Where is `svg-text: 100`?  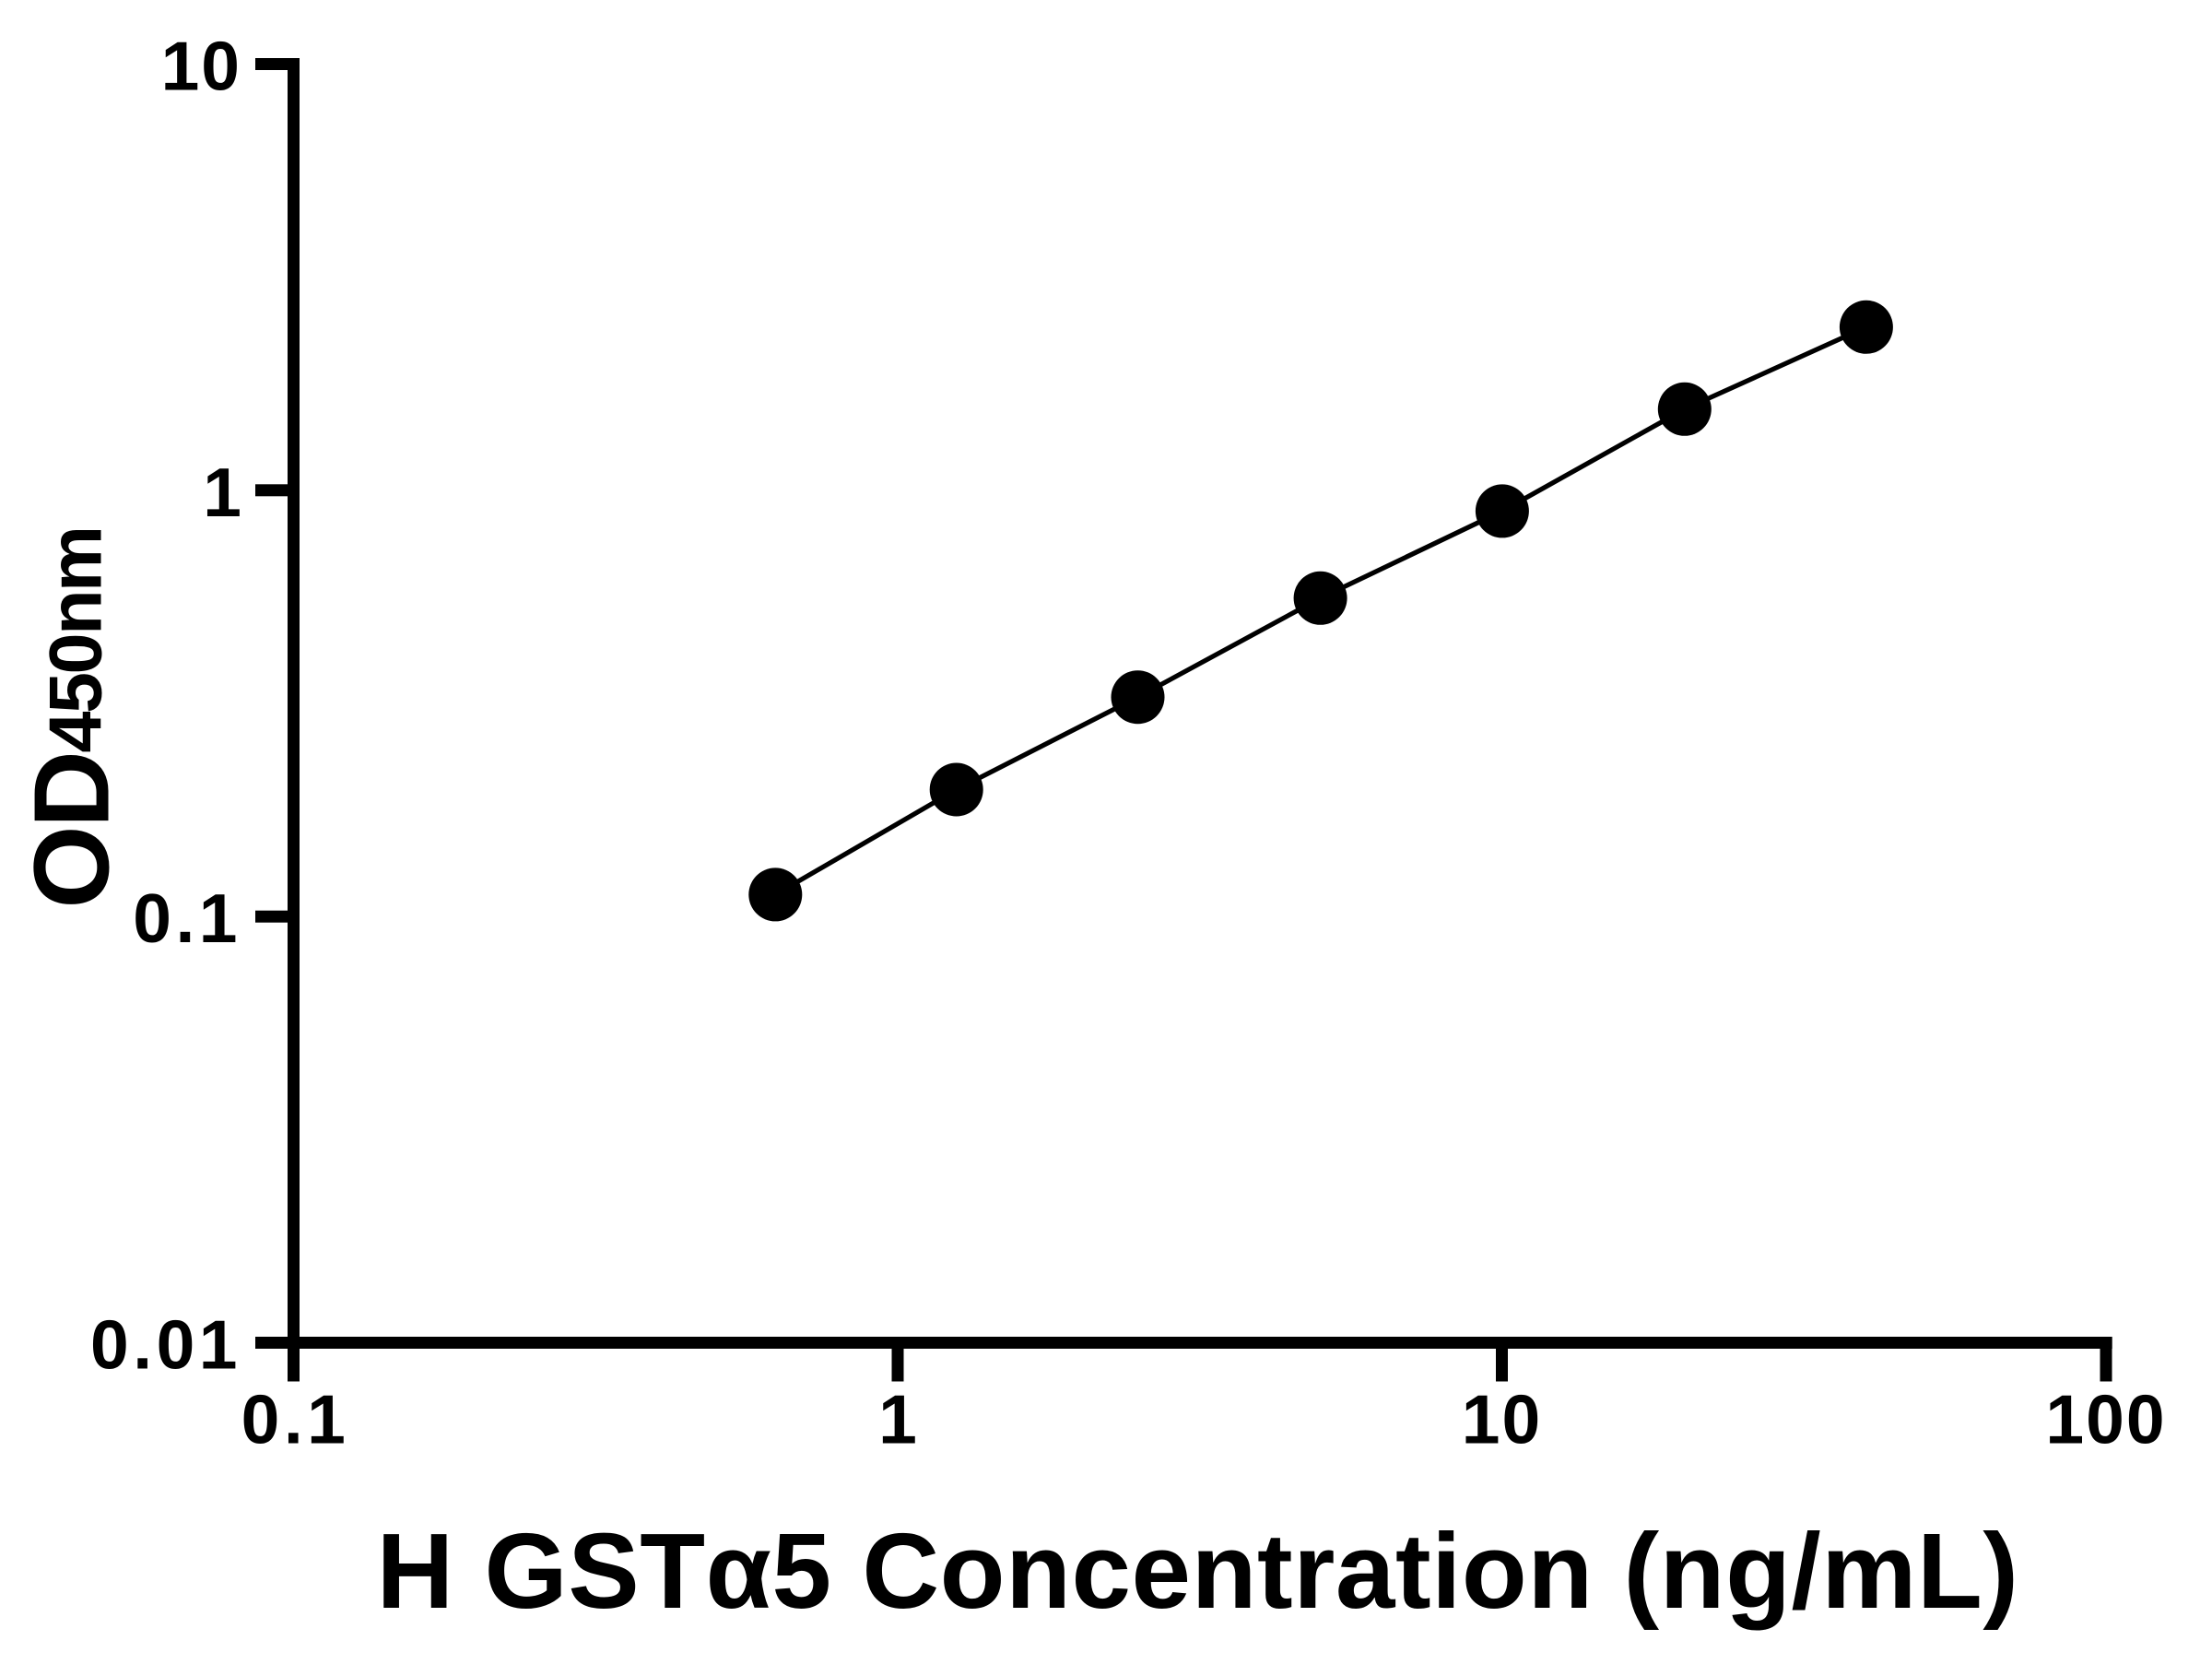 svg-text: 100 is located at coordinates (2105, 1419).